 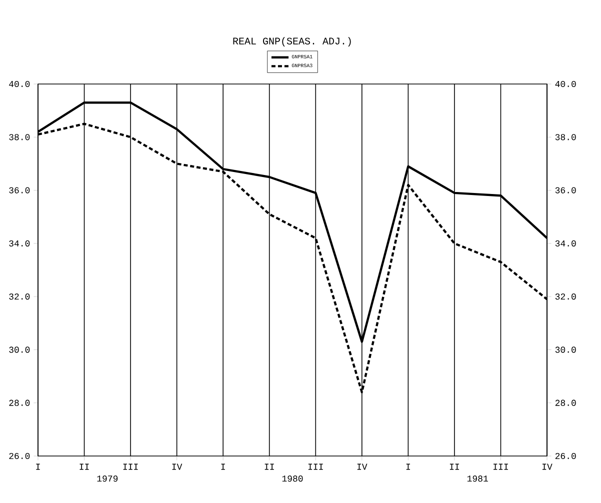 What do you see at coordinates (565, 84) in the screenshot?
I see `y2-tick-label: 40.0` at bounding box center [565, 84].